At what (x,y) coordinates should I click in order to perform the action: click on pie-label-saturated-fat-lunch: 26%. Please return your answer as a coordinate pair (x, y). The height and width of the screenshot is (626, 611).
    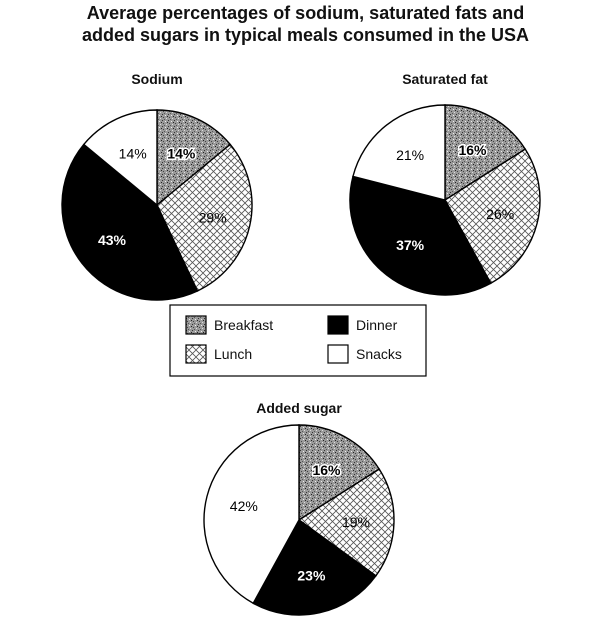
    Looking at the image, I should click on (500, 214).